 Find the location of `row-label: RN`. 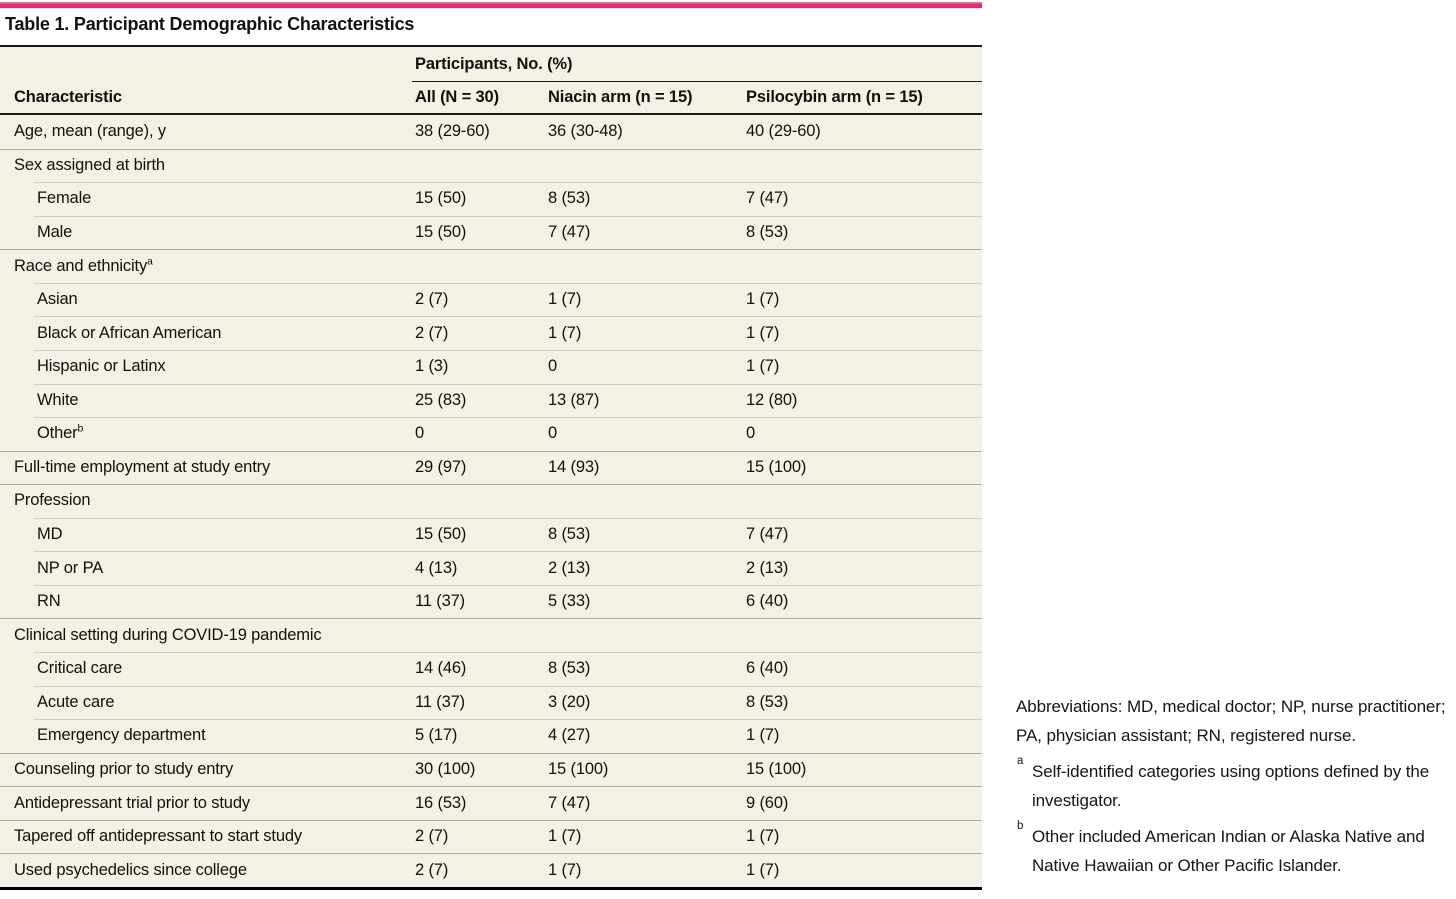

row-label: RN is located at coordinates (49, 601).